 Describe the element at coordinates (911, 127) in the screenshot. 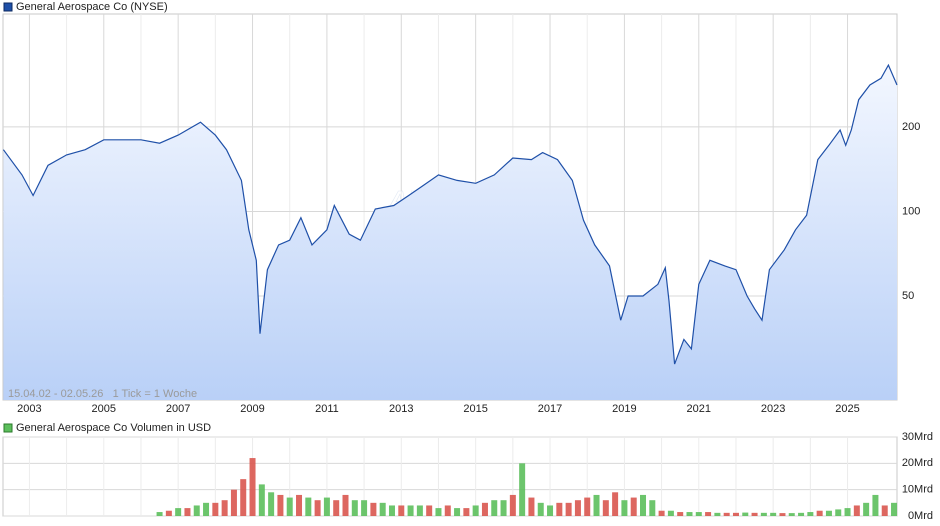

I see `y-tick-label: 200` at that location.